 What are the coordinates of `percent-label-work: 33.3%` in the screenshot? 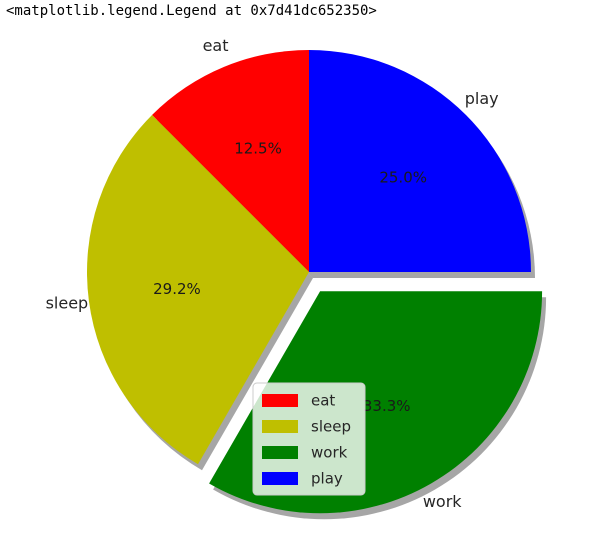 It's located at (387, 406).